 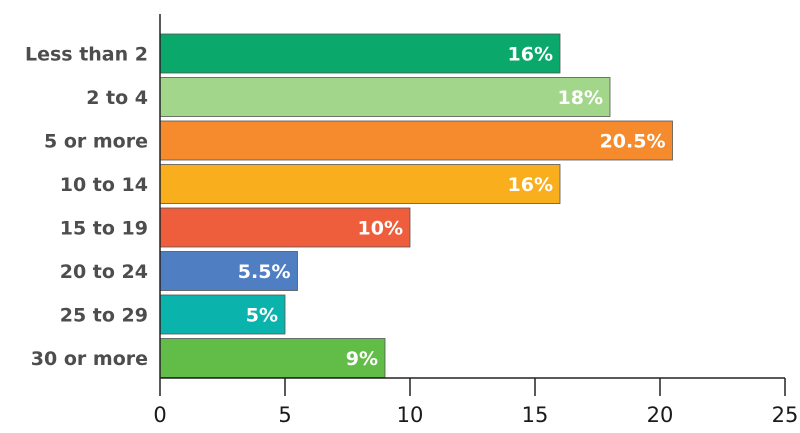 I want to click on data-label-5: 5.5%, so click(x=264, y=272).